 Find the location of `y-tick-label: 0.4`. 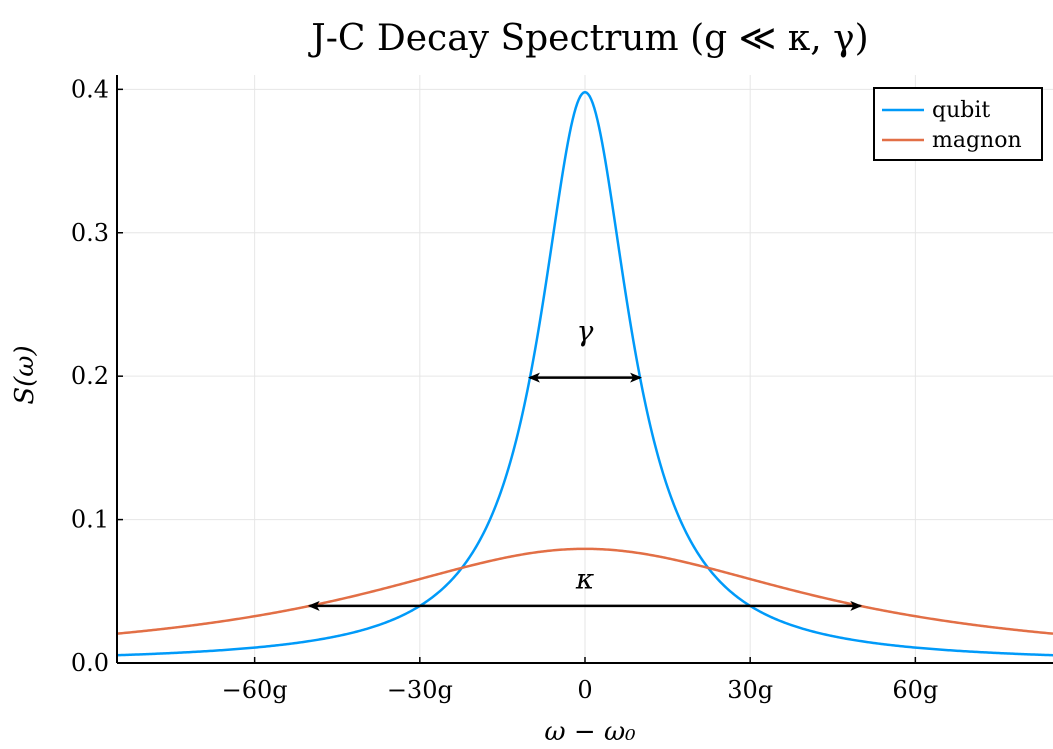

y-tick-label: 0.4 is located at coordinates (90, 89).